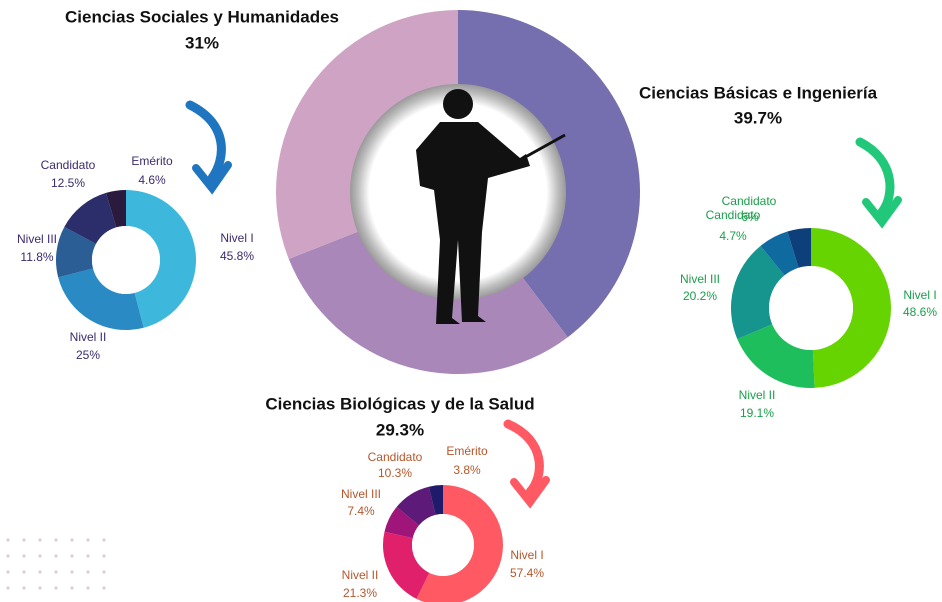  Describe the element at coordinates (757, 413) in the screenshot. I see `segment-value: 19.1%` at that location.